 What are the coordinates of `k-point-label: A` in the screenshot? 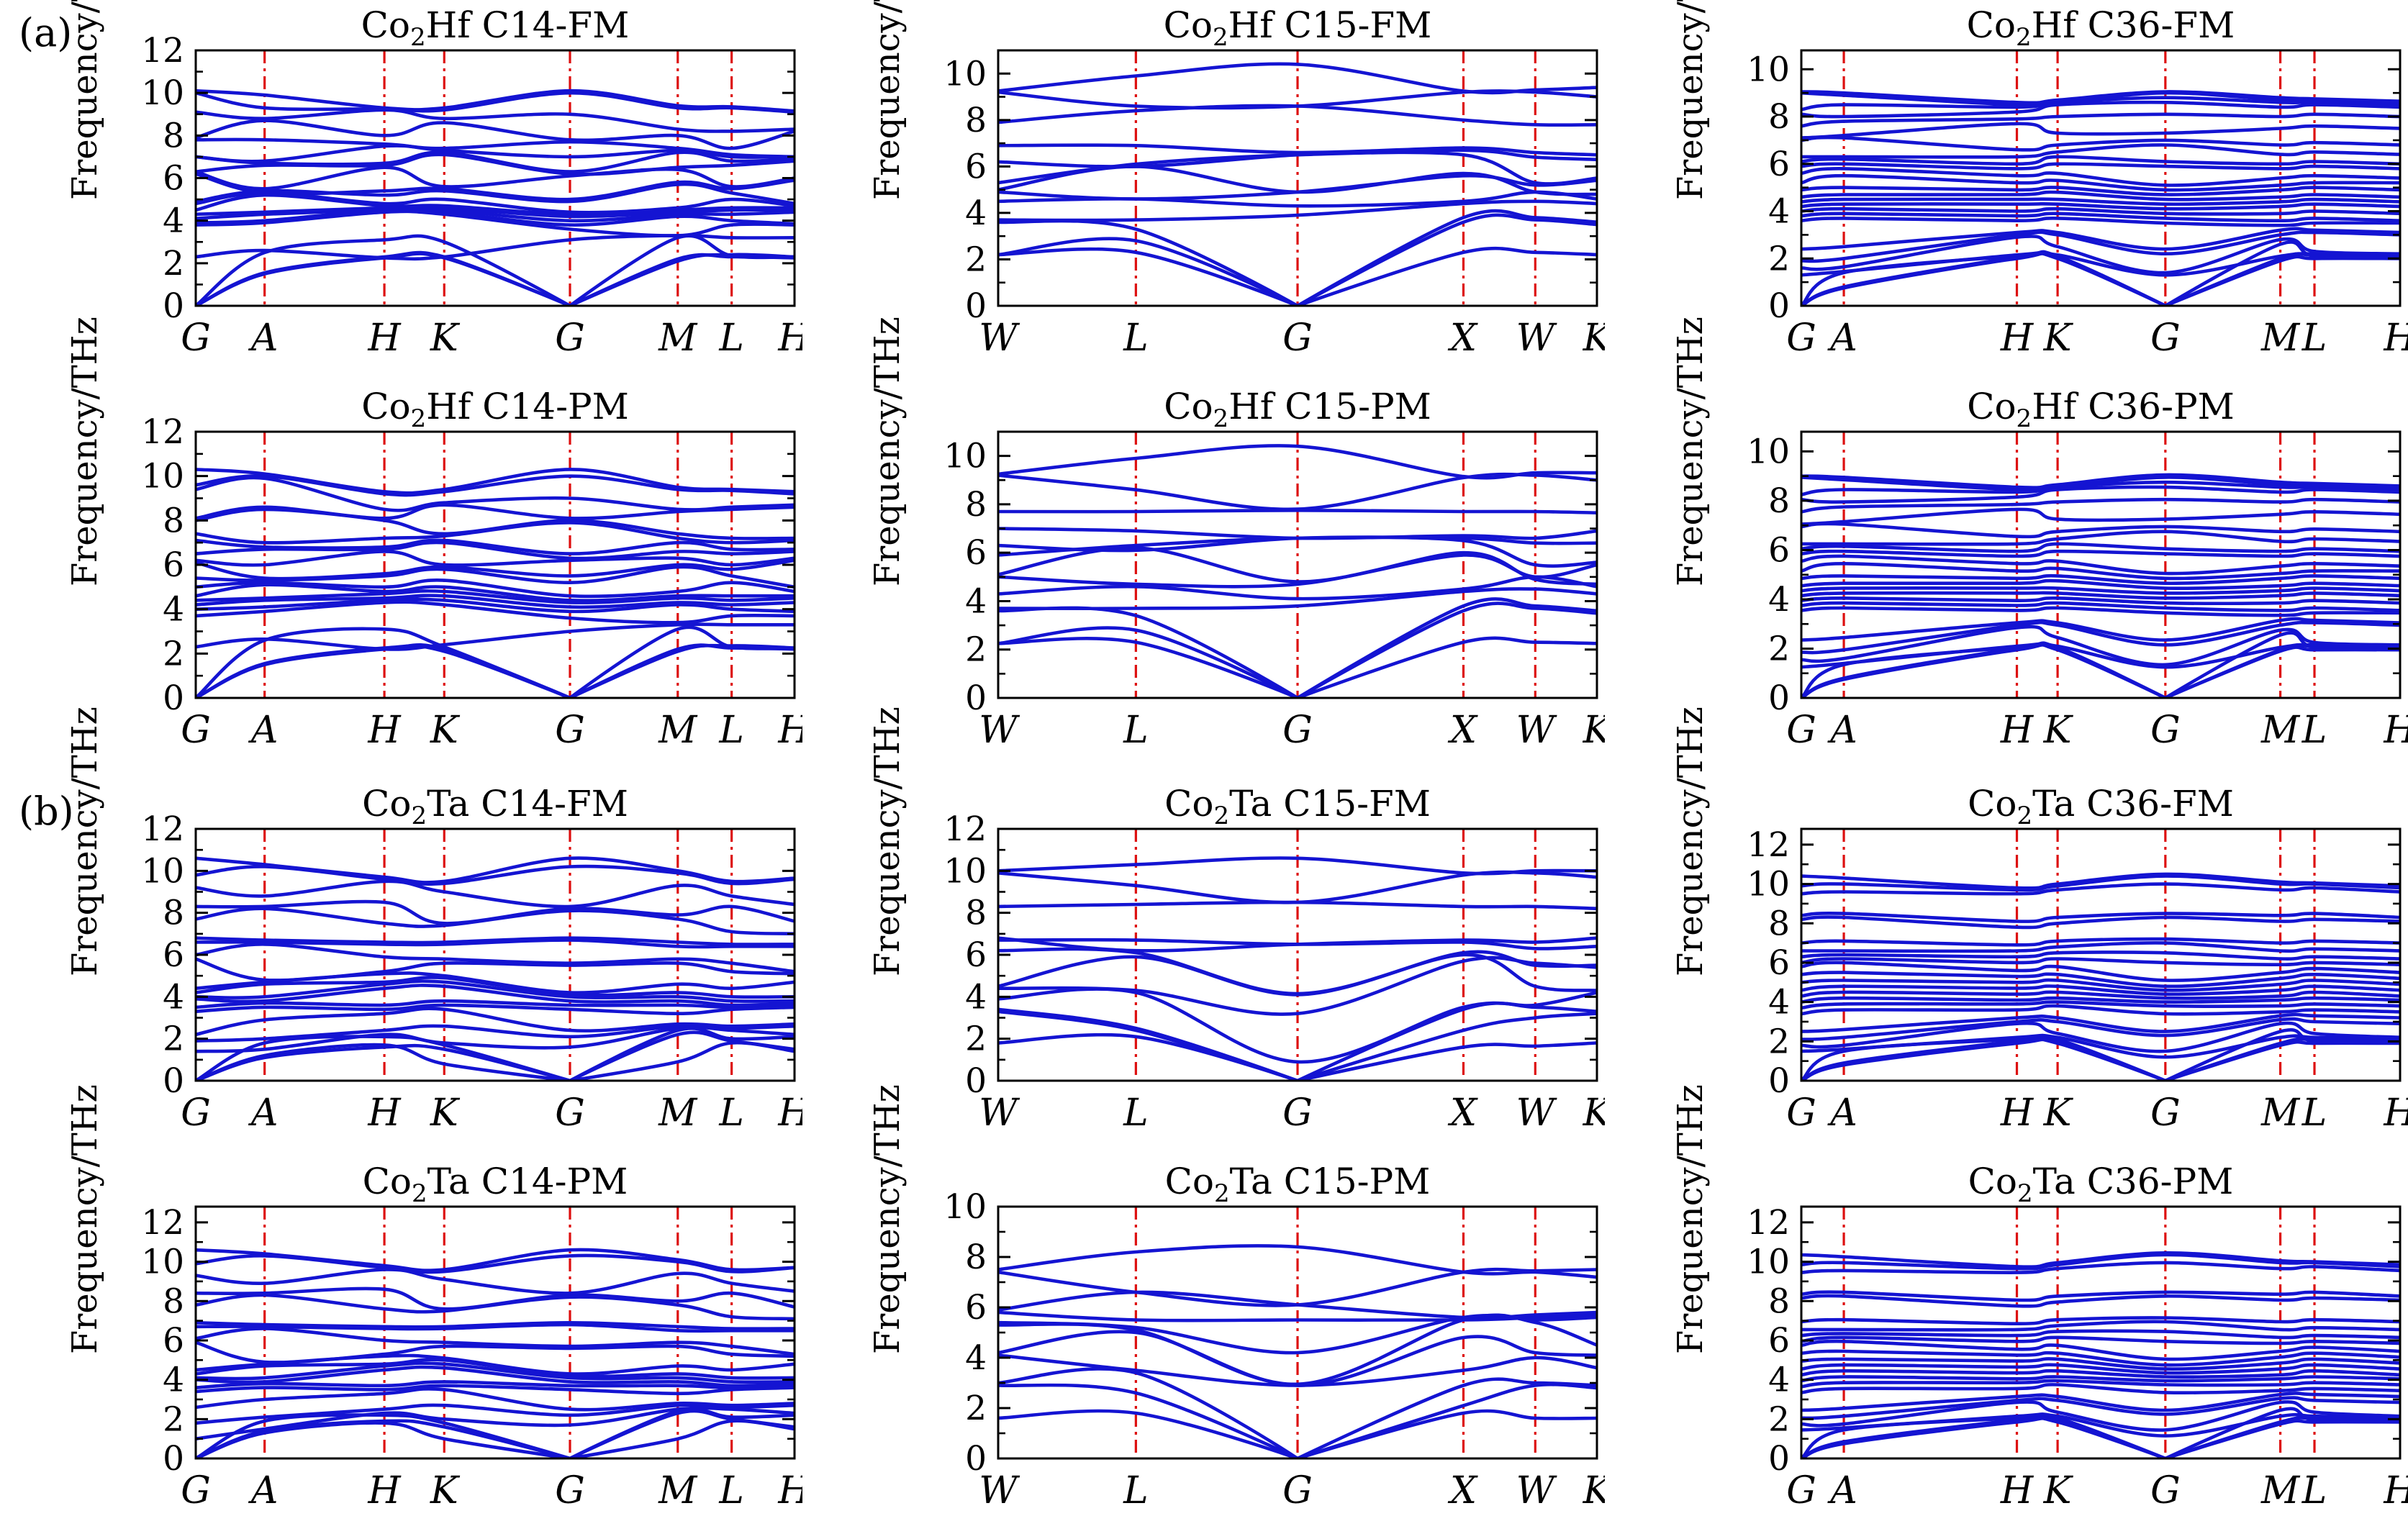 It's located at (263, 1113).